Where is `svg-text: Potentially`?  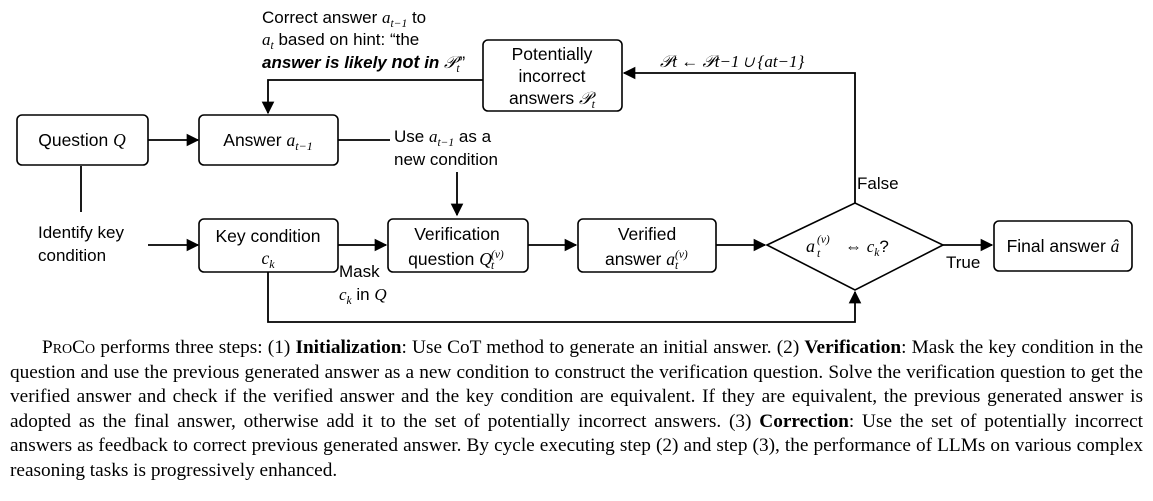 svg-text: Potentially is located at coordinates (552, 54).